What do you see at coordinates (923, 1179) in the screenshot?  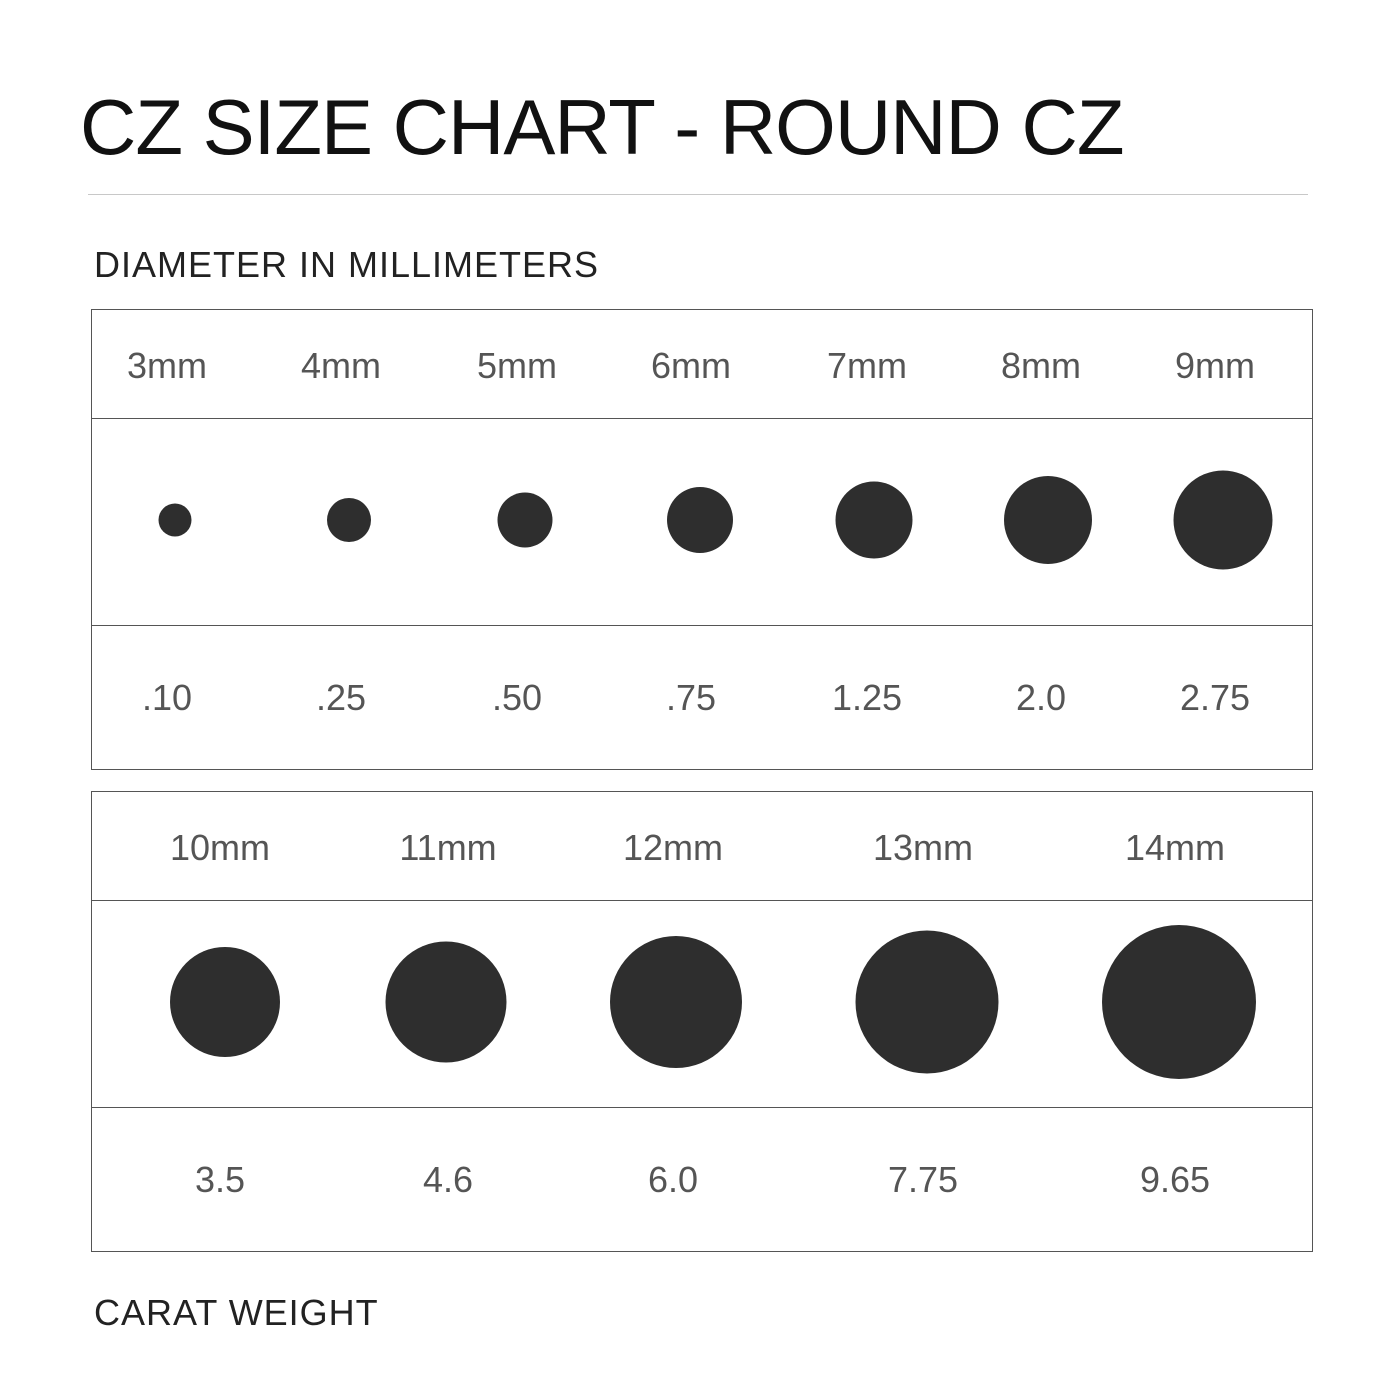 I see `carat-value: 7.75` at bounding box center [923, 1179].